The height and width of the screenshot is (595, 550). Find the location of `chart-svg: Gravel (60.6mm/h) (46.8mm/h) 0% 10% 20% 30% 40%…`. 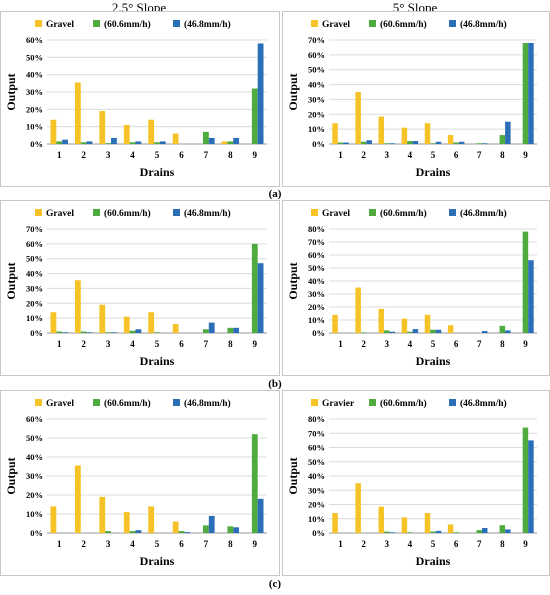

chart-svg: Gravel (60.6mm/h) (46.8mm/h) 0% 10% 20% 30% 40%… is located at coordinates (411, 99).